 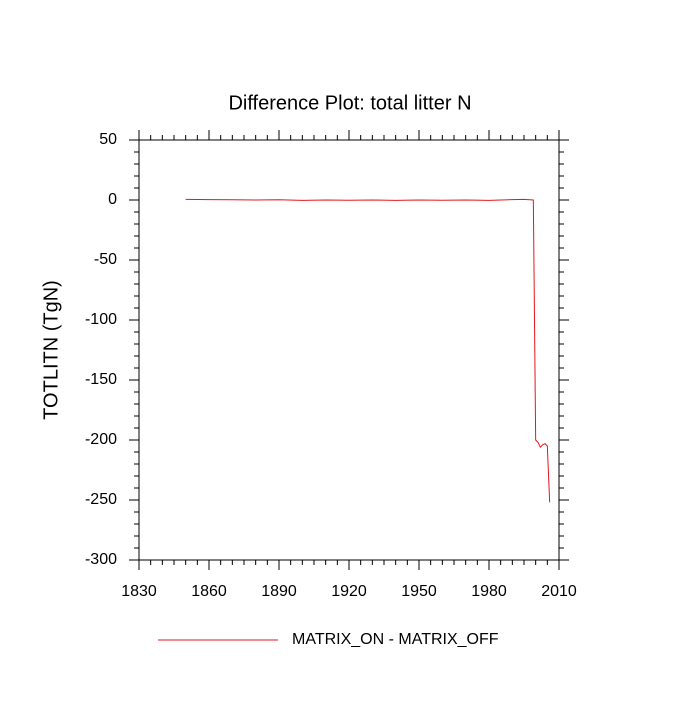 What do you see at coordinates (101, 439) in the screenshot?
I see `y-tick-label: -200` at bounding box center [101, 439].